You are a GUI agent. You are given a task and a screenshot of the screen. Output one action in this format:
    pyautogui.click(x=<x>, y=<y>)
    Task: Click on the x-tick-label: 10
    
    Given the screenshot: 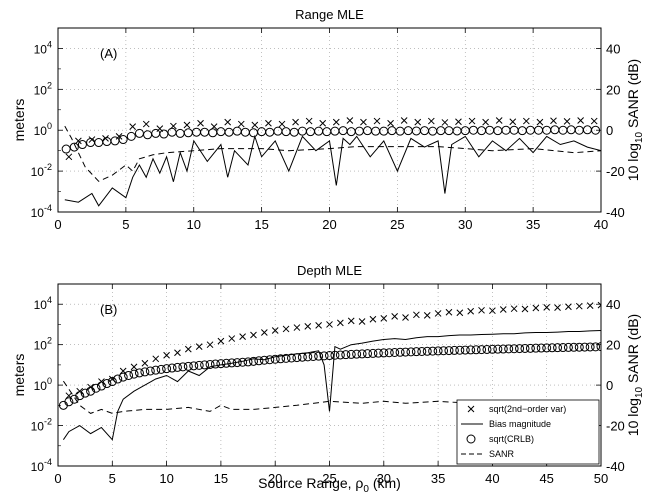 What is the action you would take?
    pyautogui.click(x=194, y=224)
    